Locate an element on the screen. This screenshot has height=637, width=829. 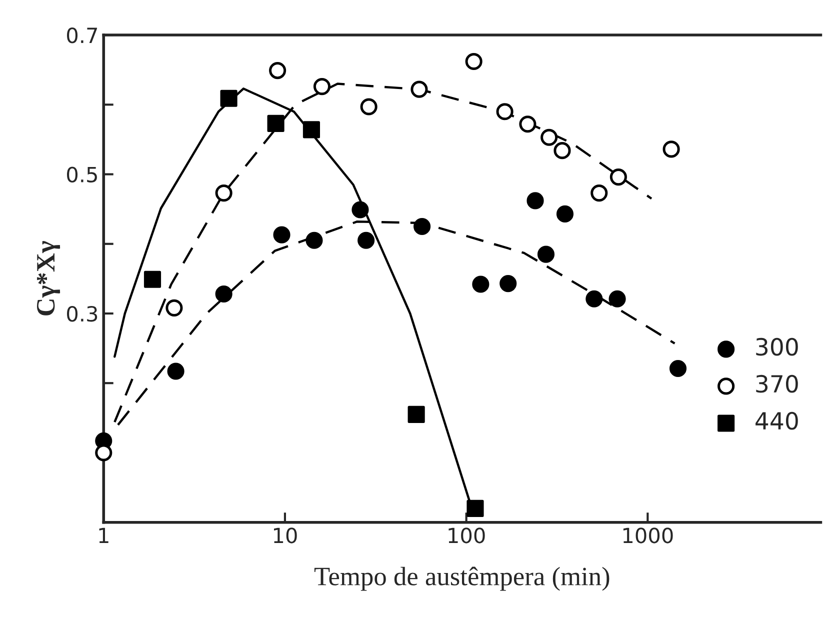
x-tick-label: 1 is located at coordinates (103, 536).